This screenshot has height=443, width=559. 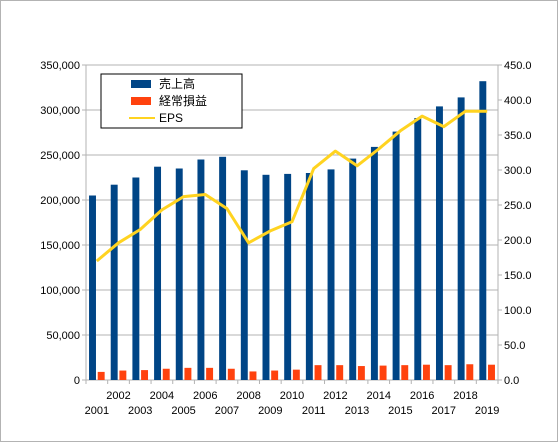 What do you see at coordinates (518, 171) in the screenshot?
I see `y-right-tick-label: 300.0` at bounding box center [518, 171].